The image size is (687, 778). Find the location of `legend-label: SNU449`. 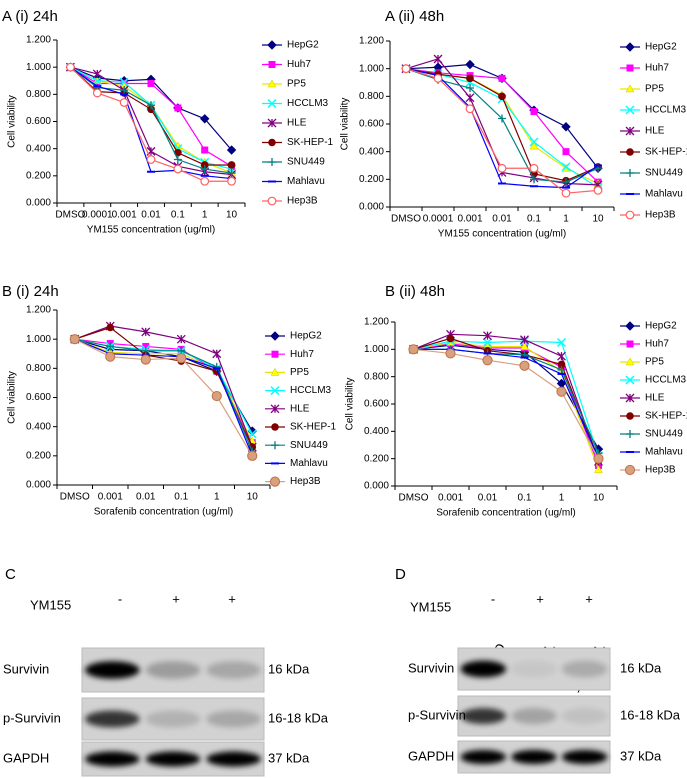

legend-label: SNU449 is located at coordinates (306, 162).